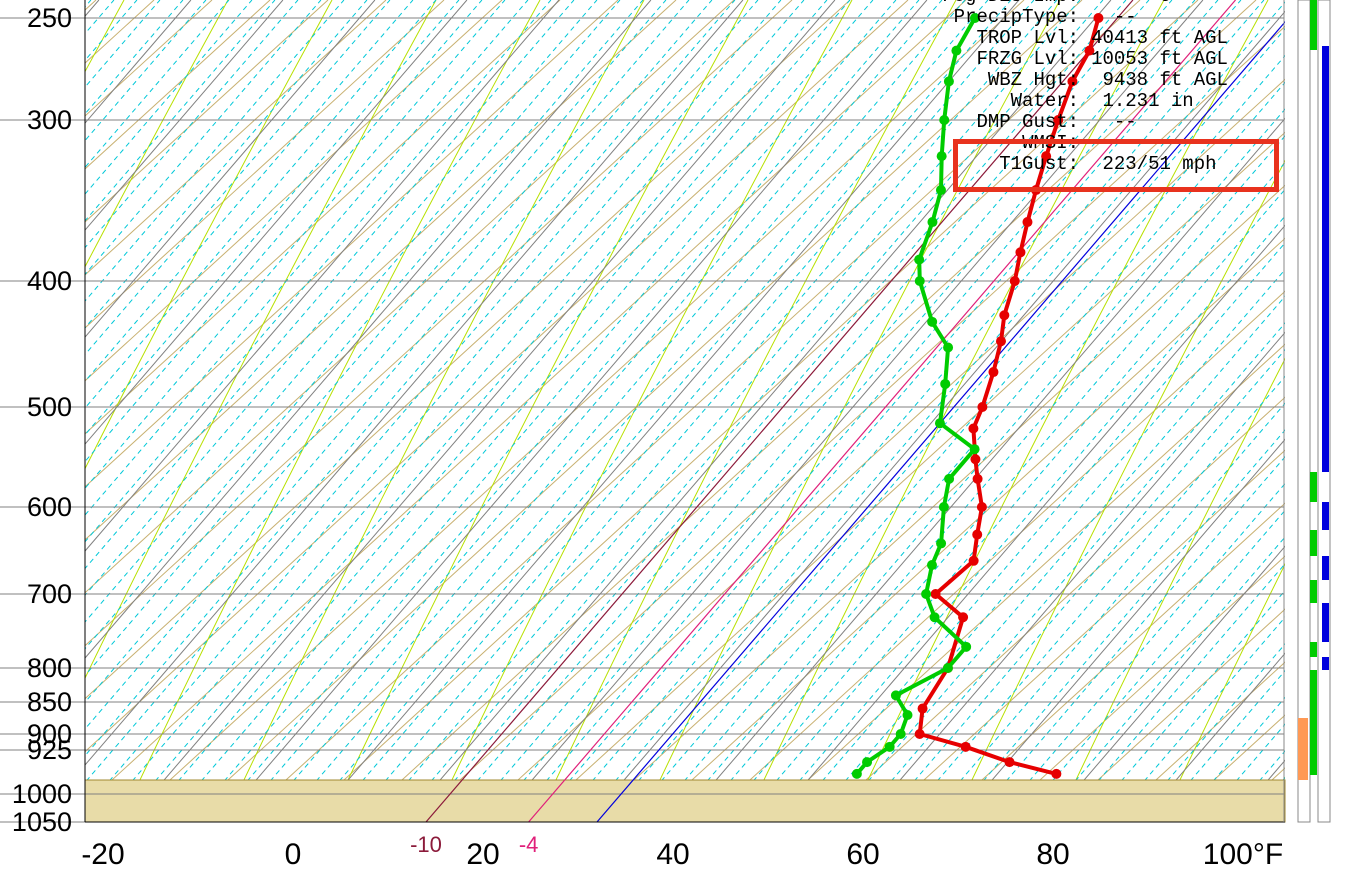 This screenshot has height=876, width=1356. Describe the element at coordinates (102, 854) in the screenshot. I see `temperature-tick-label: -20` at that location.